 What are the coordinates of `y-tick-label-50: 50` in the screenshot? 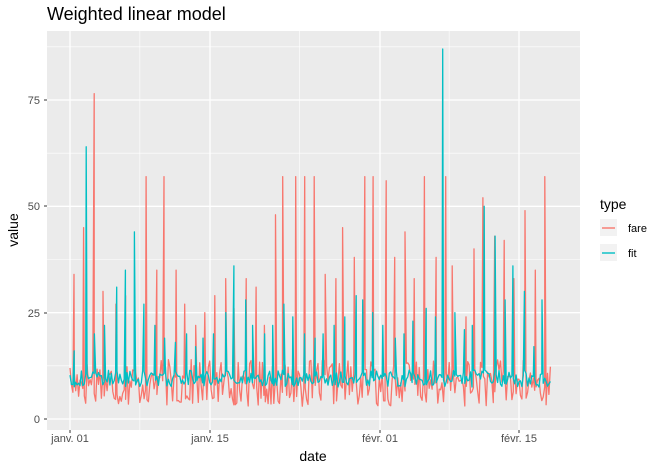 It's located at (34, 207).